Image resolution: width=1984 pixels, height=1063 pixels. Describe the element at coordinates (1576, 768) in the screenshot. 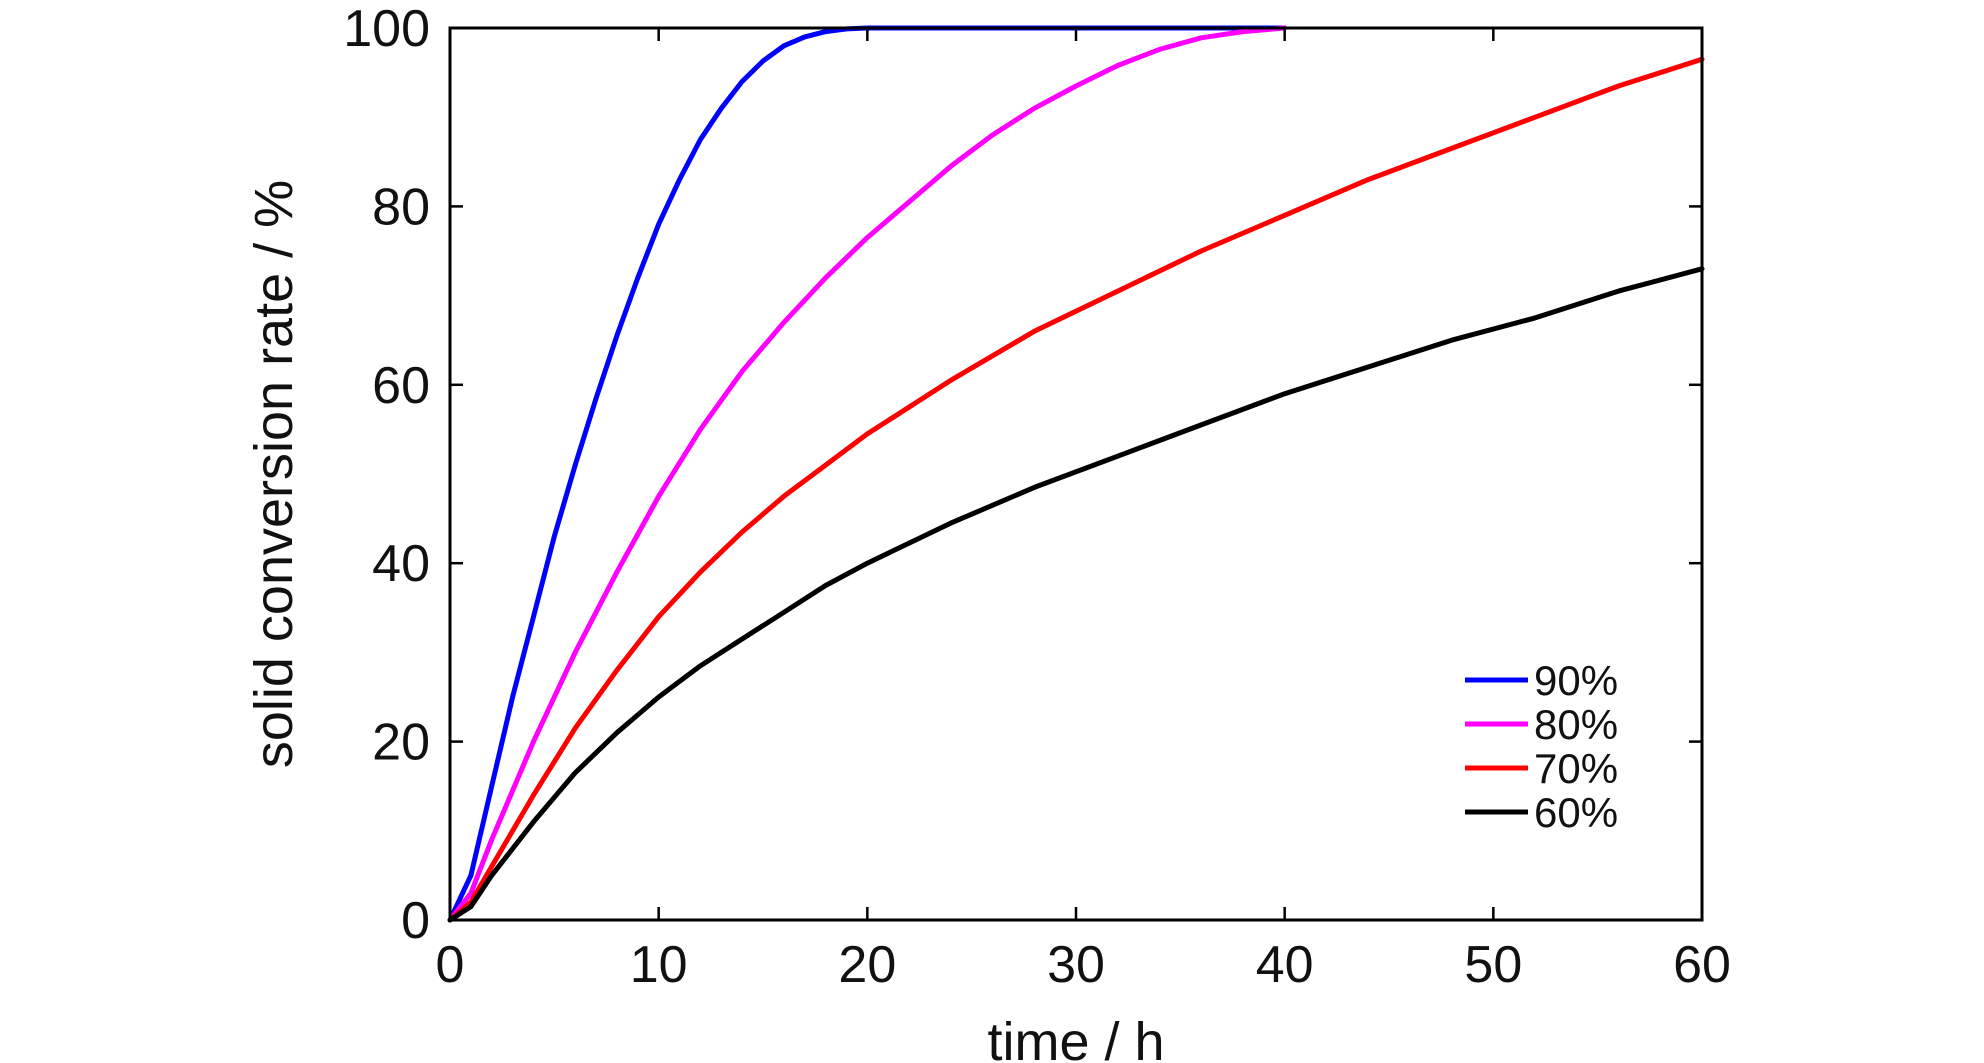

I see `legend-label-2: 70%` at that location.